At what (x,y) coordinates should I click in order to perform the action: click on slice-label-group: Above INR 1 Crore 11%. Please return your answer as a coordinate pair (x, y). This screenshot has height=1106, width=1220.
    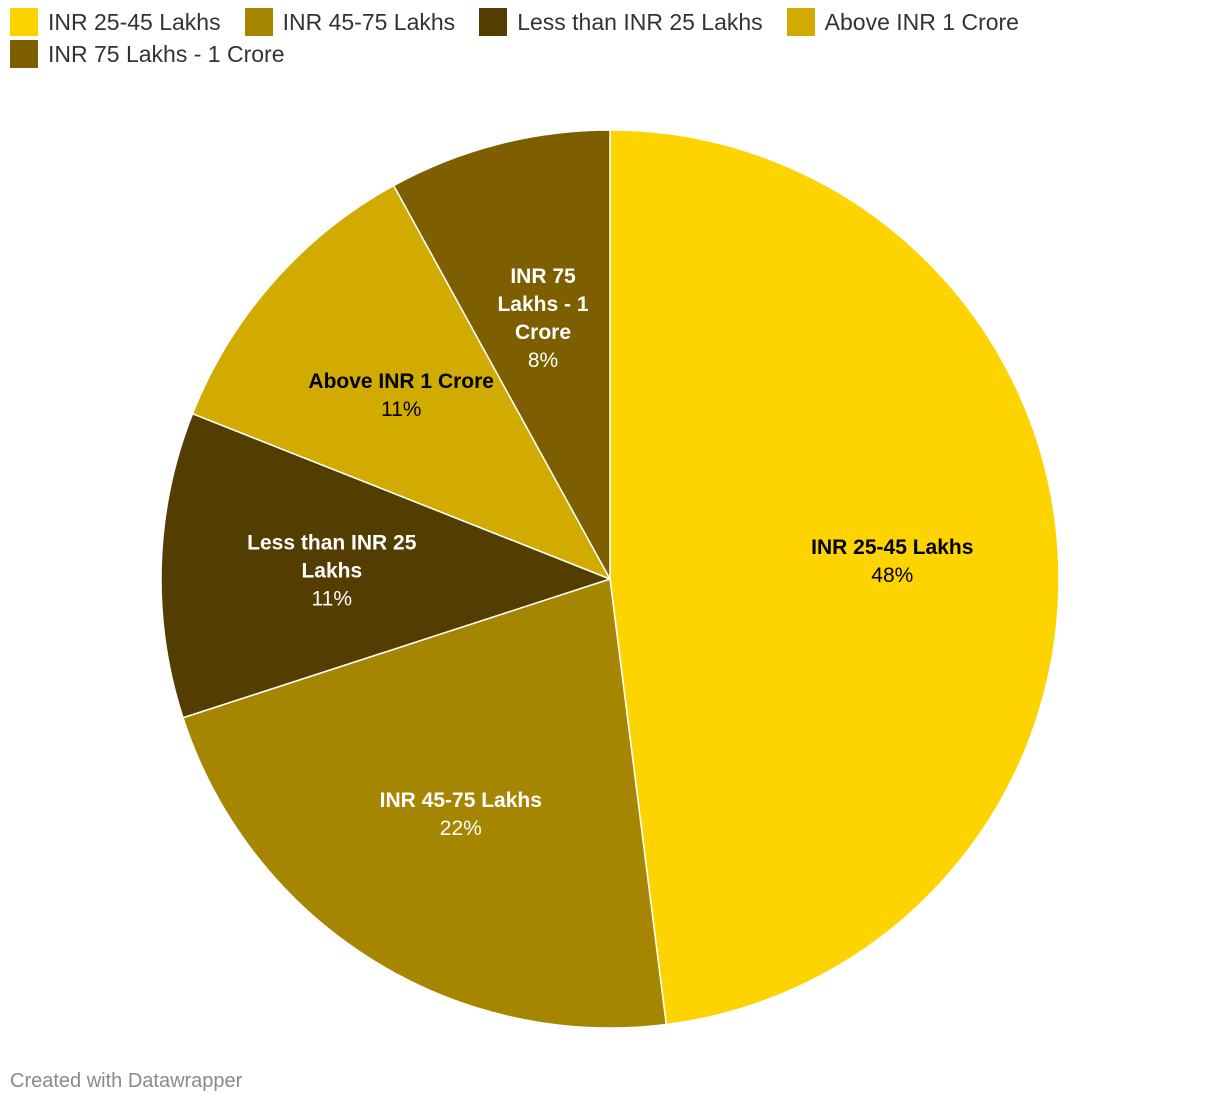
    Looking at the image, I should click on (401, 395).